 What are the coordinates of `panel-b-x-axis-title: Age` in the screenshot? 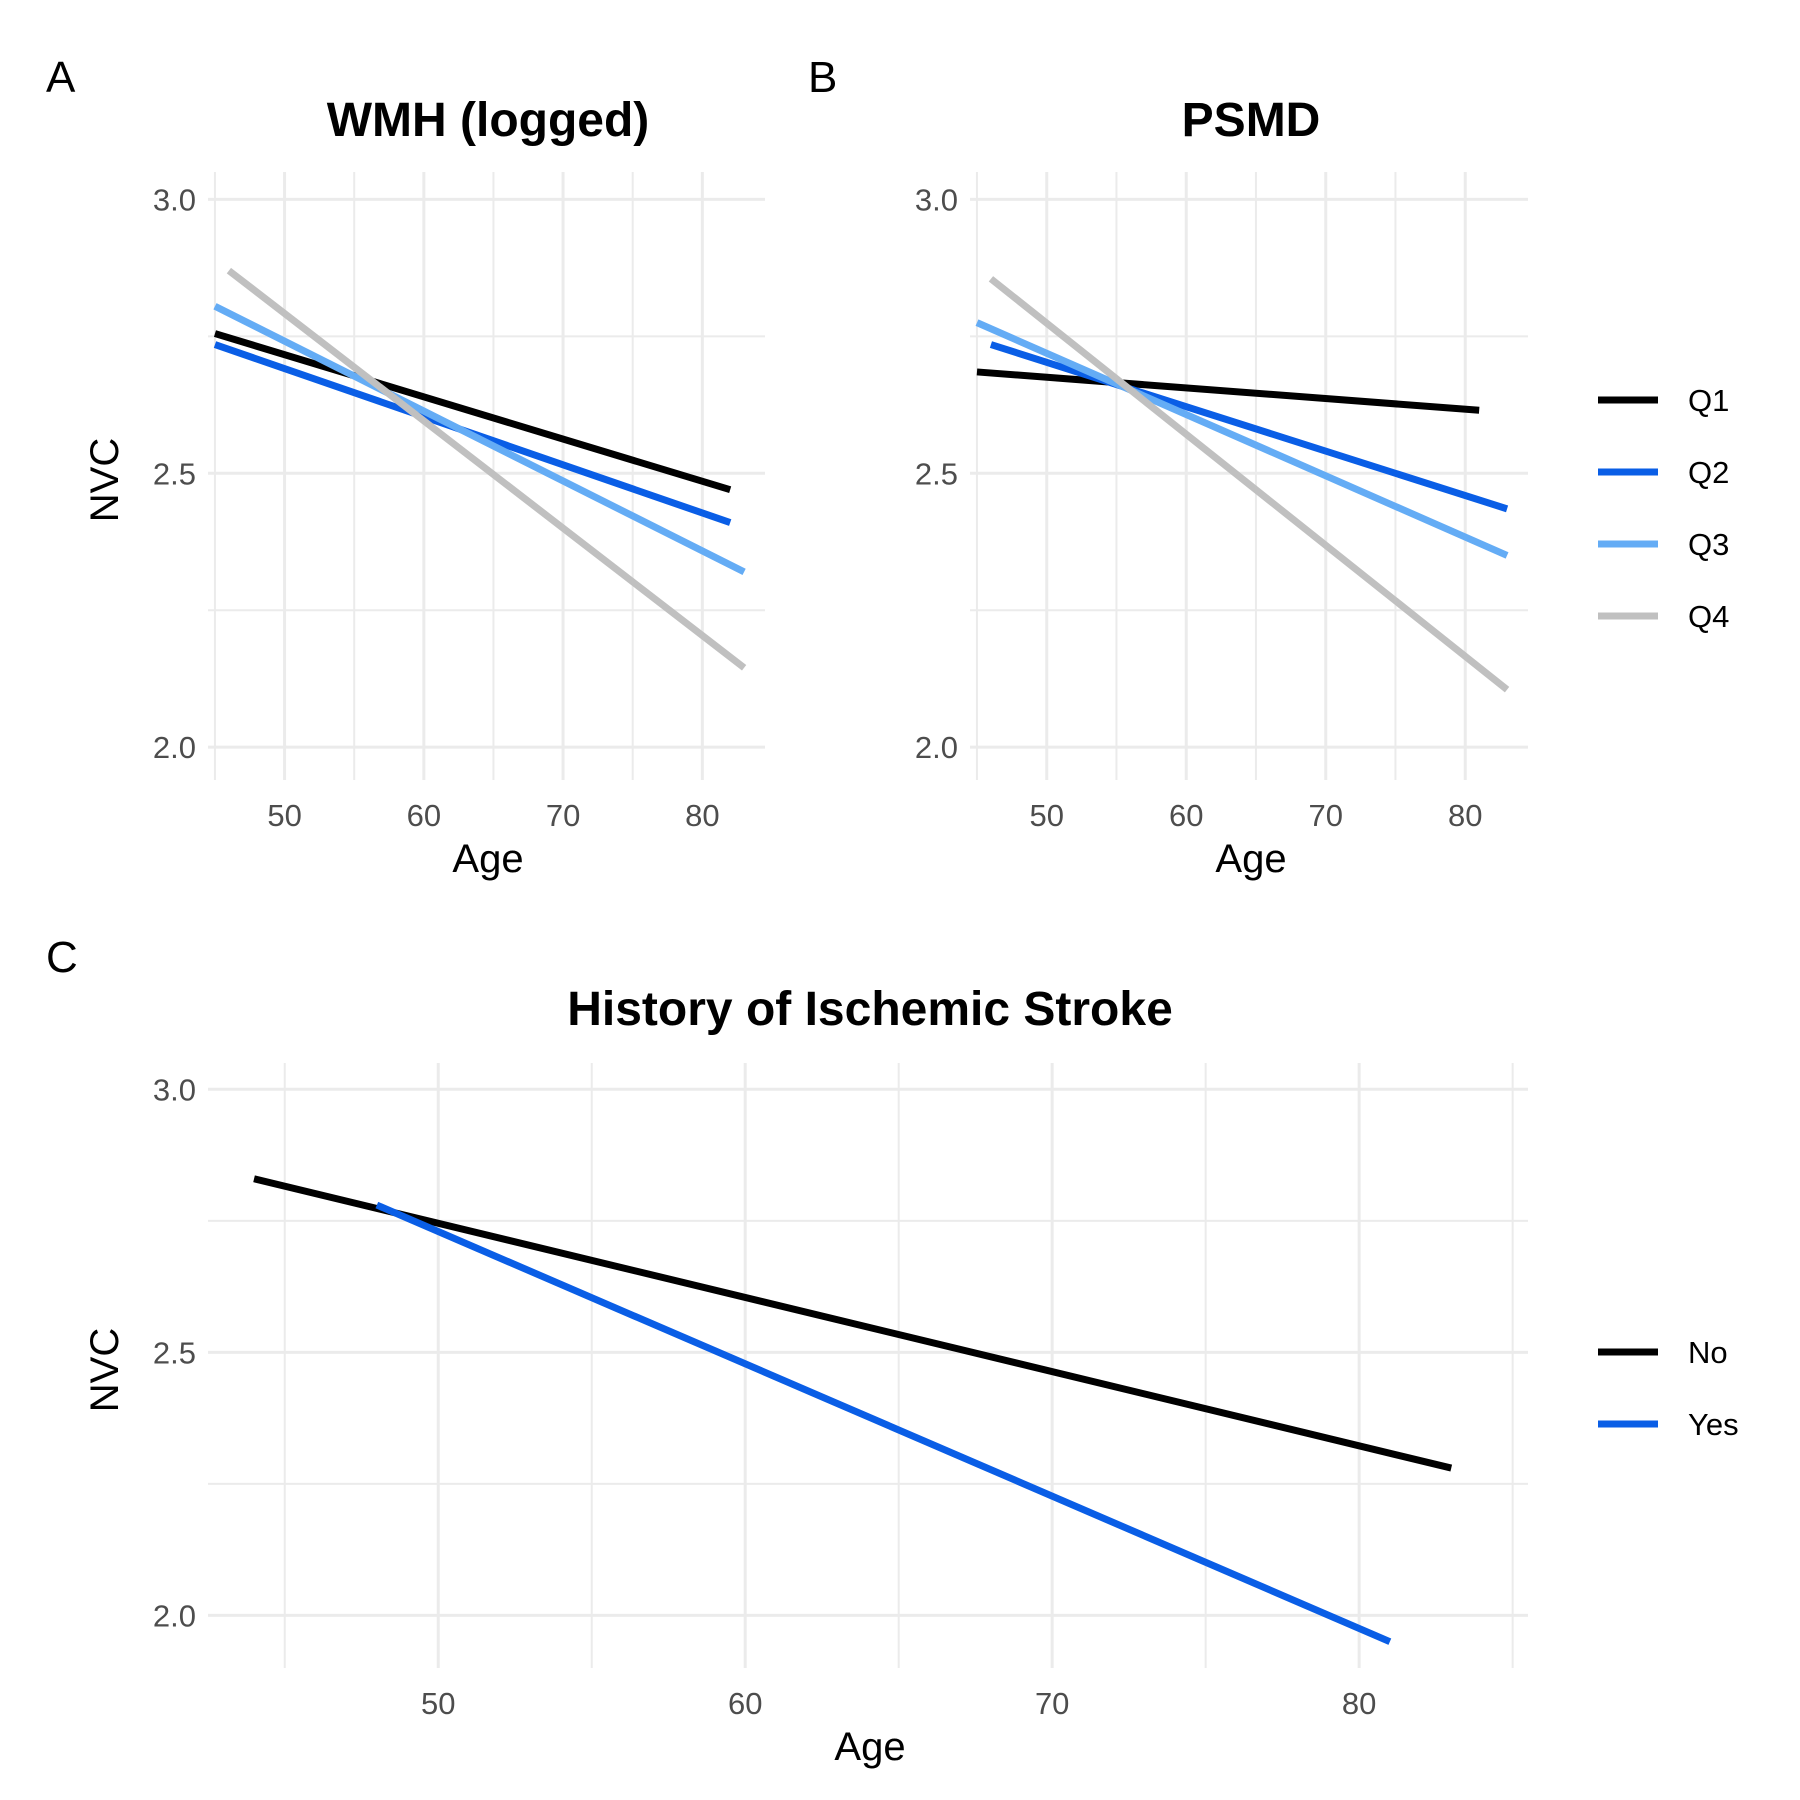 It's located at (1250, 859).